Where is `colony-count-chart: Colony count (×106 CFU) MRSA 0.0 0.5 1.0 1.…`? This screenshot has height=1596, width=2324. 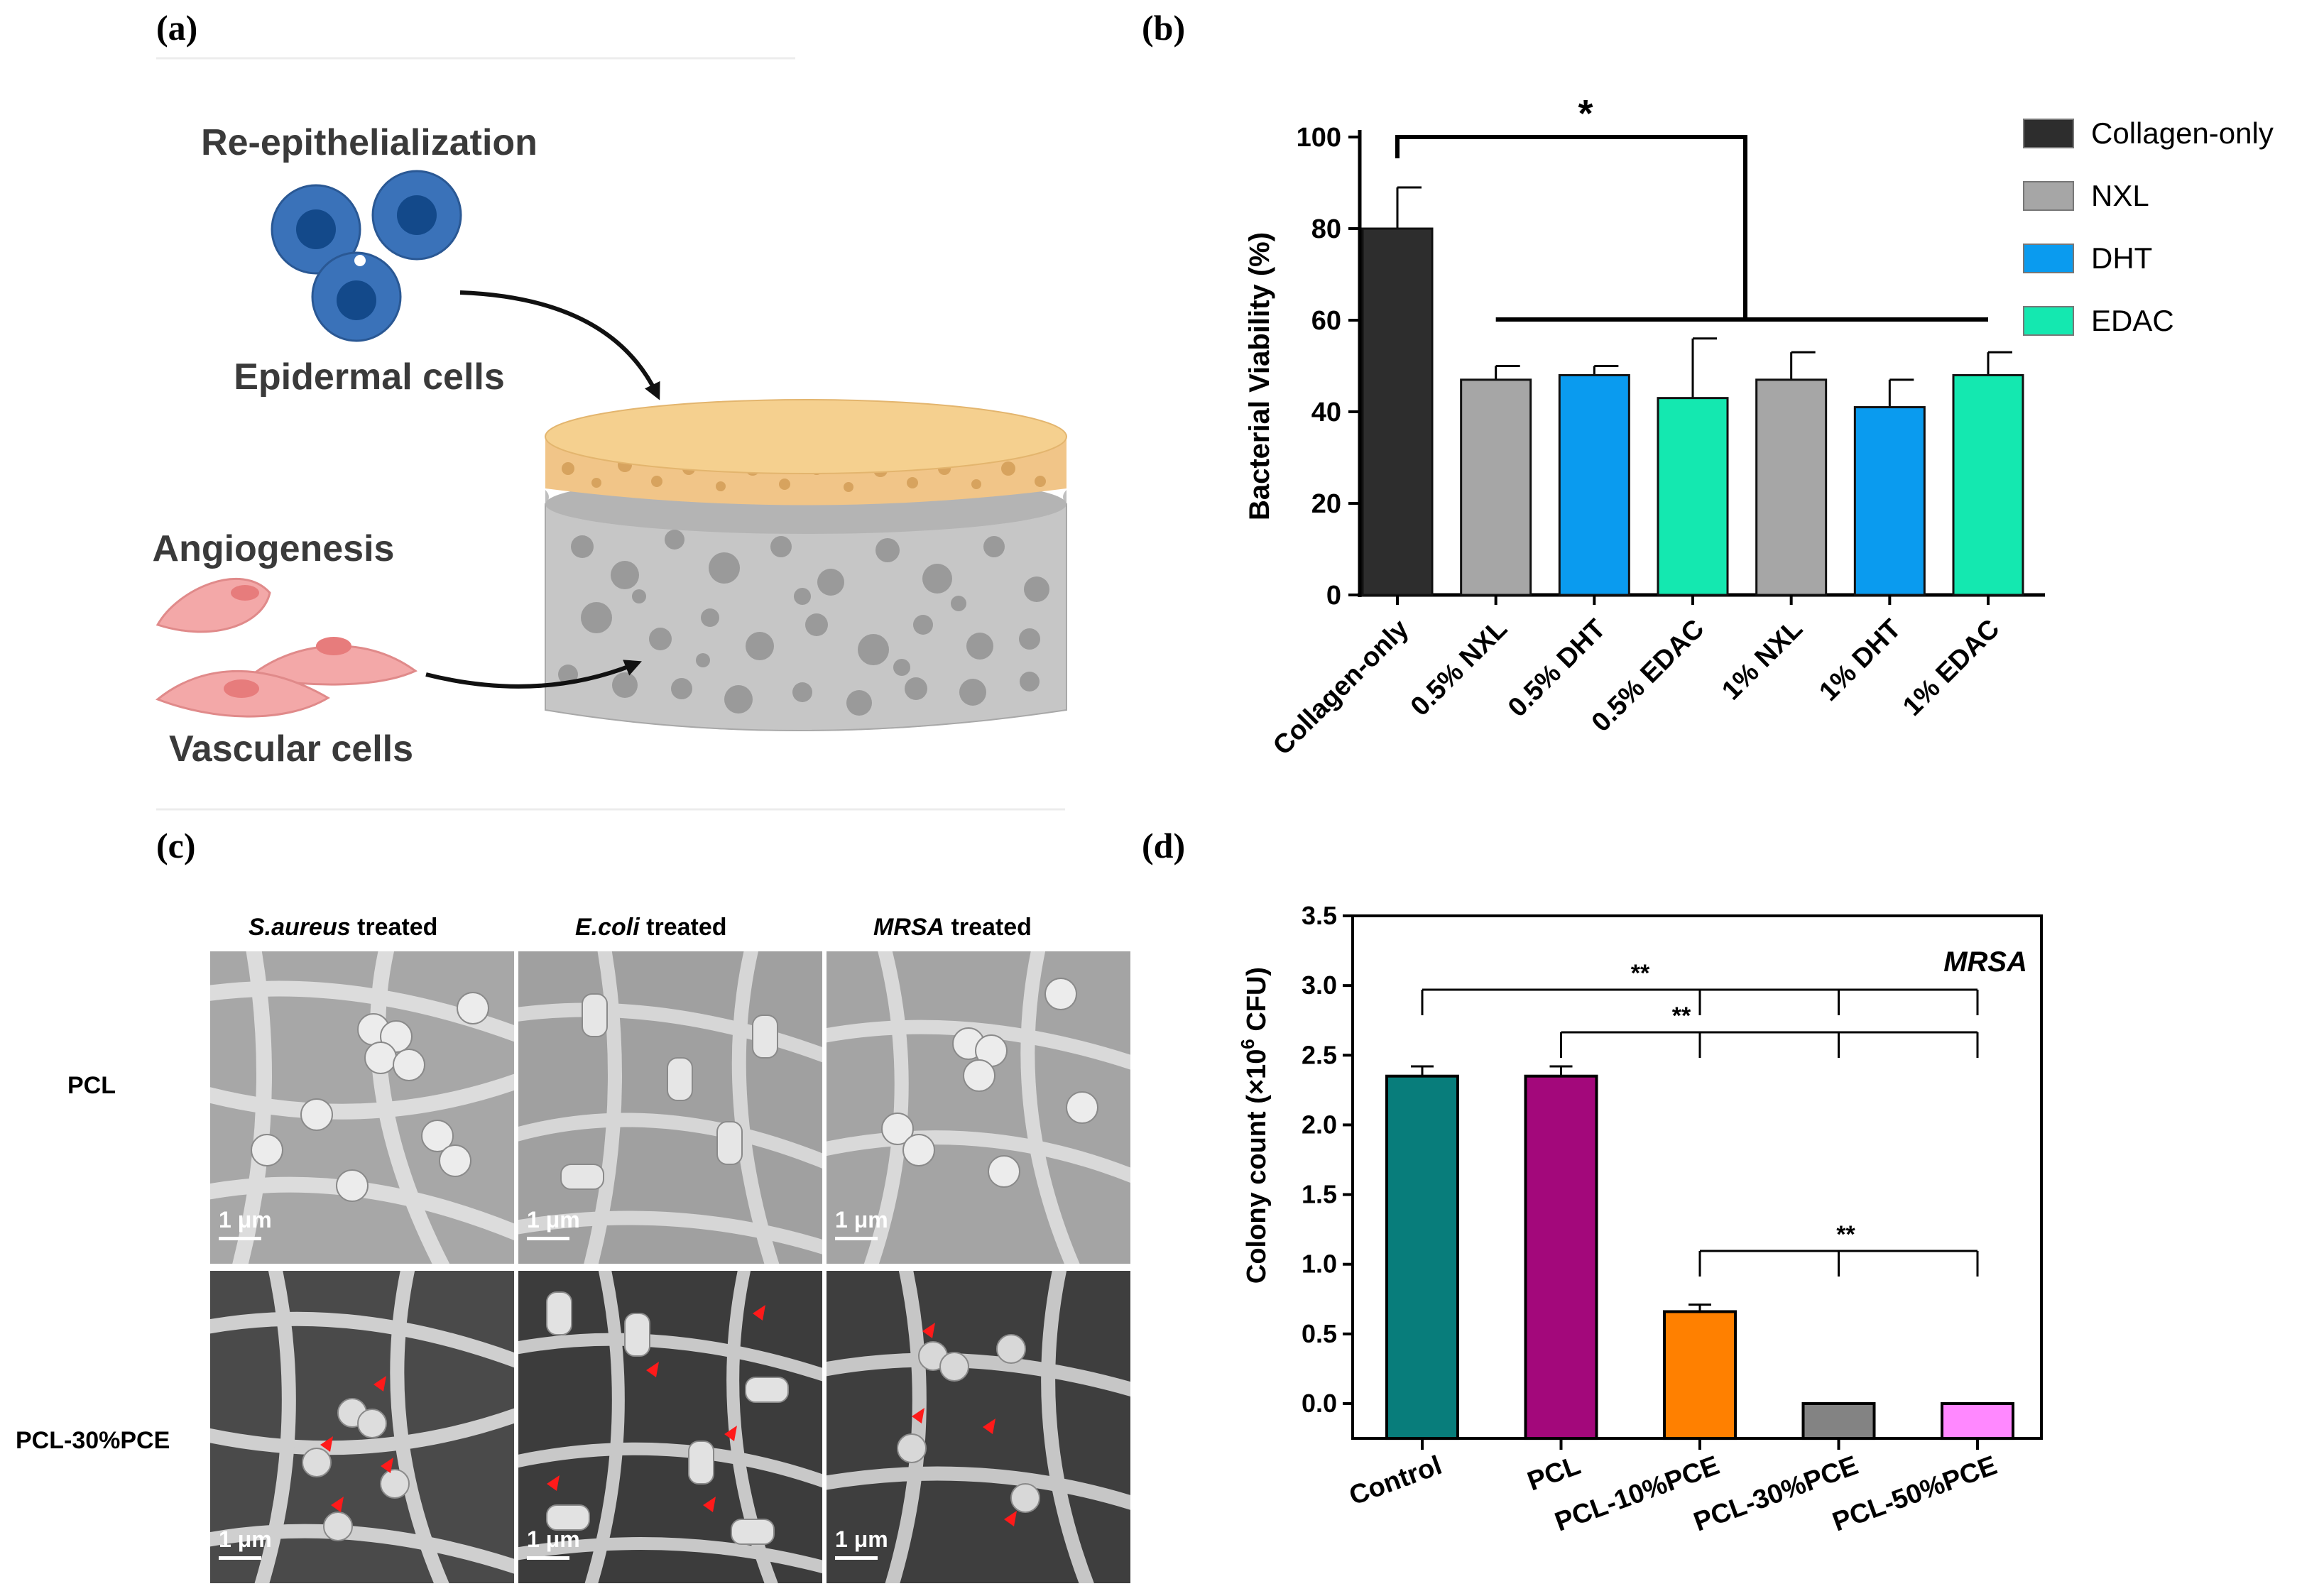 colony-count-chart: Colony count (×106 CFU) MRSA 0.0 0.5 1.0 1.… is located at coordinates (1640, 1219).